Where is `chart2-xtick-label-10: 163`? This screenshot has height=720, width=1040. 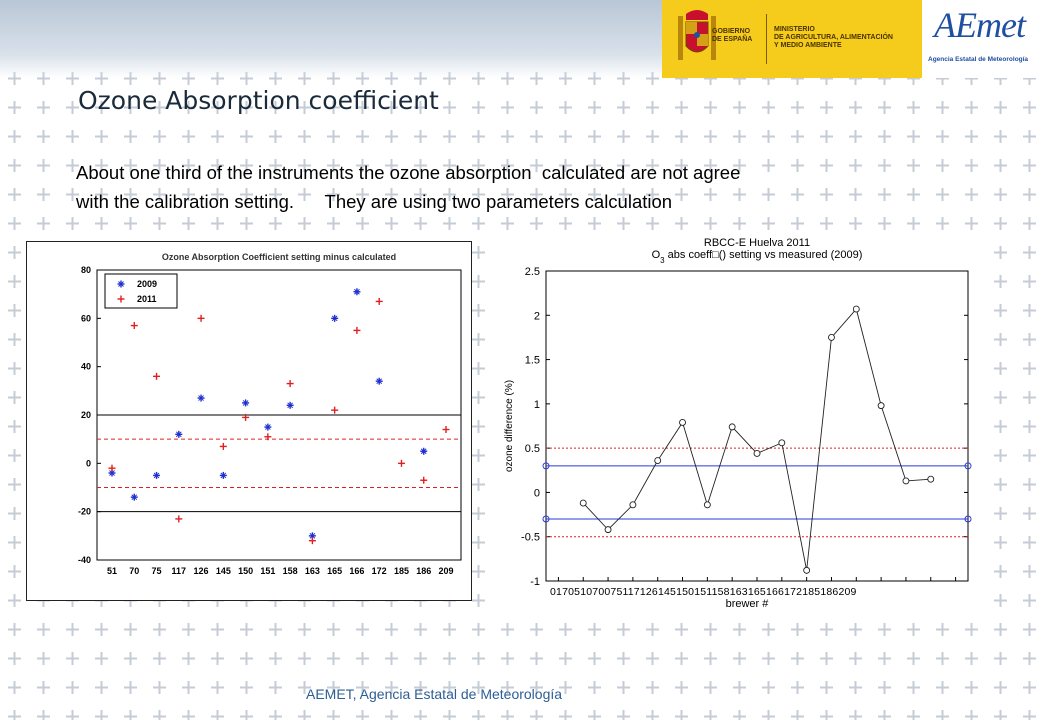
chart2-xtick-label-10: 163 is located at coordinates (739, 592).